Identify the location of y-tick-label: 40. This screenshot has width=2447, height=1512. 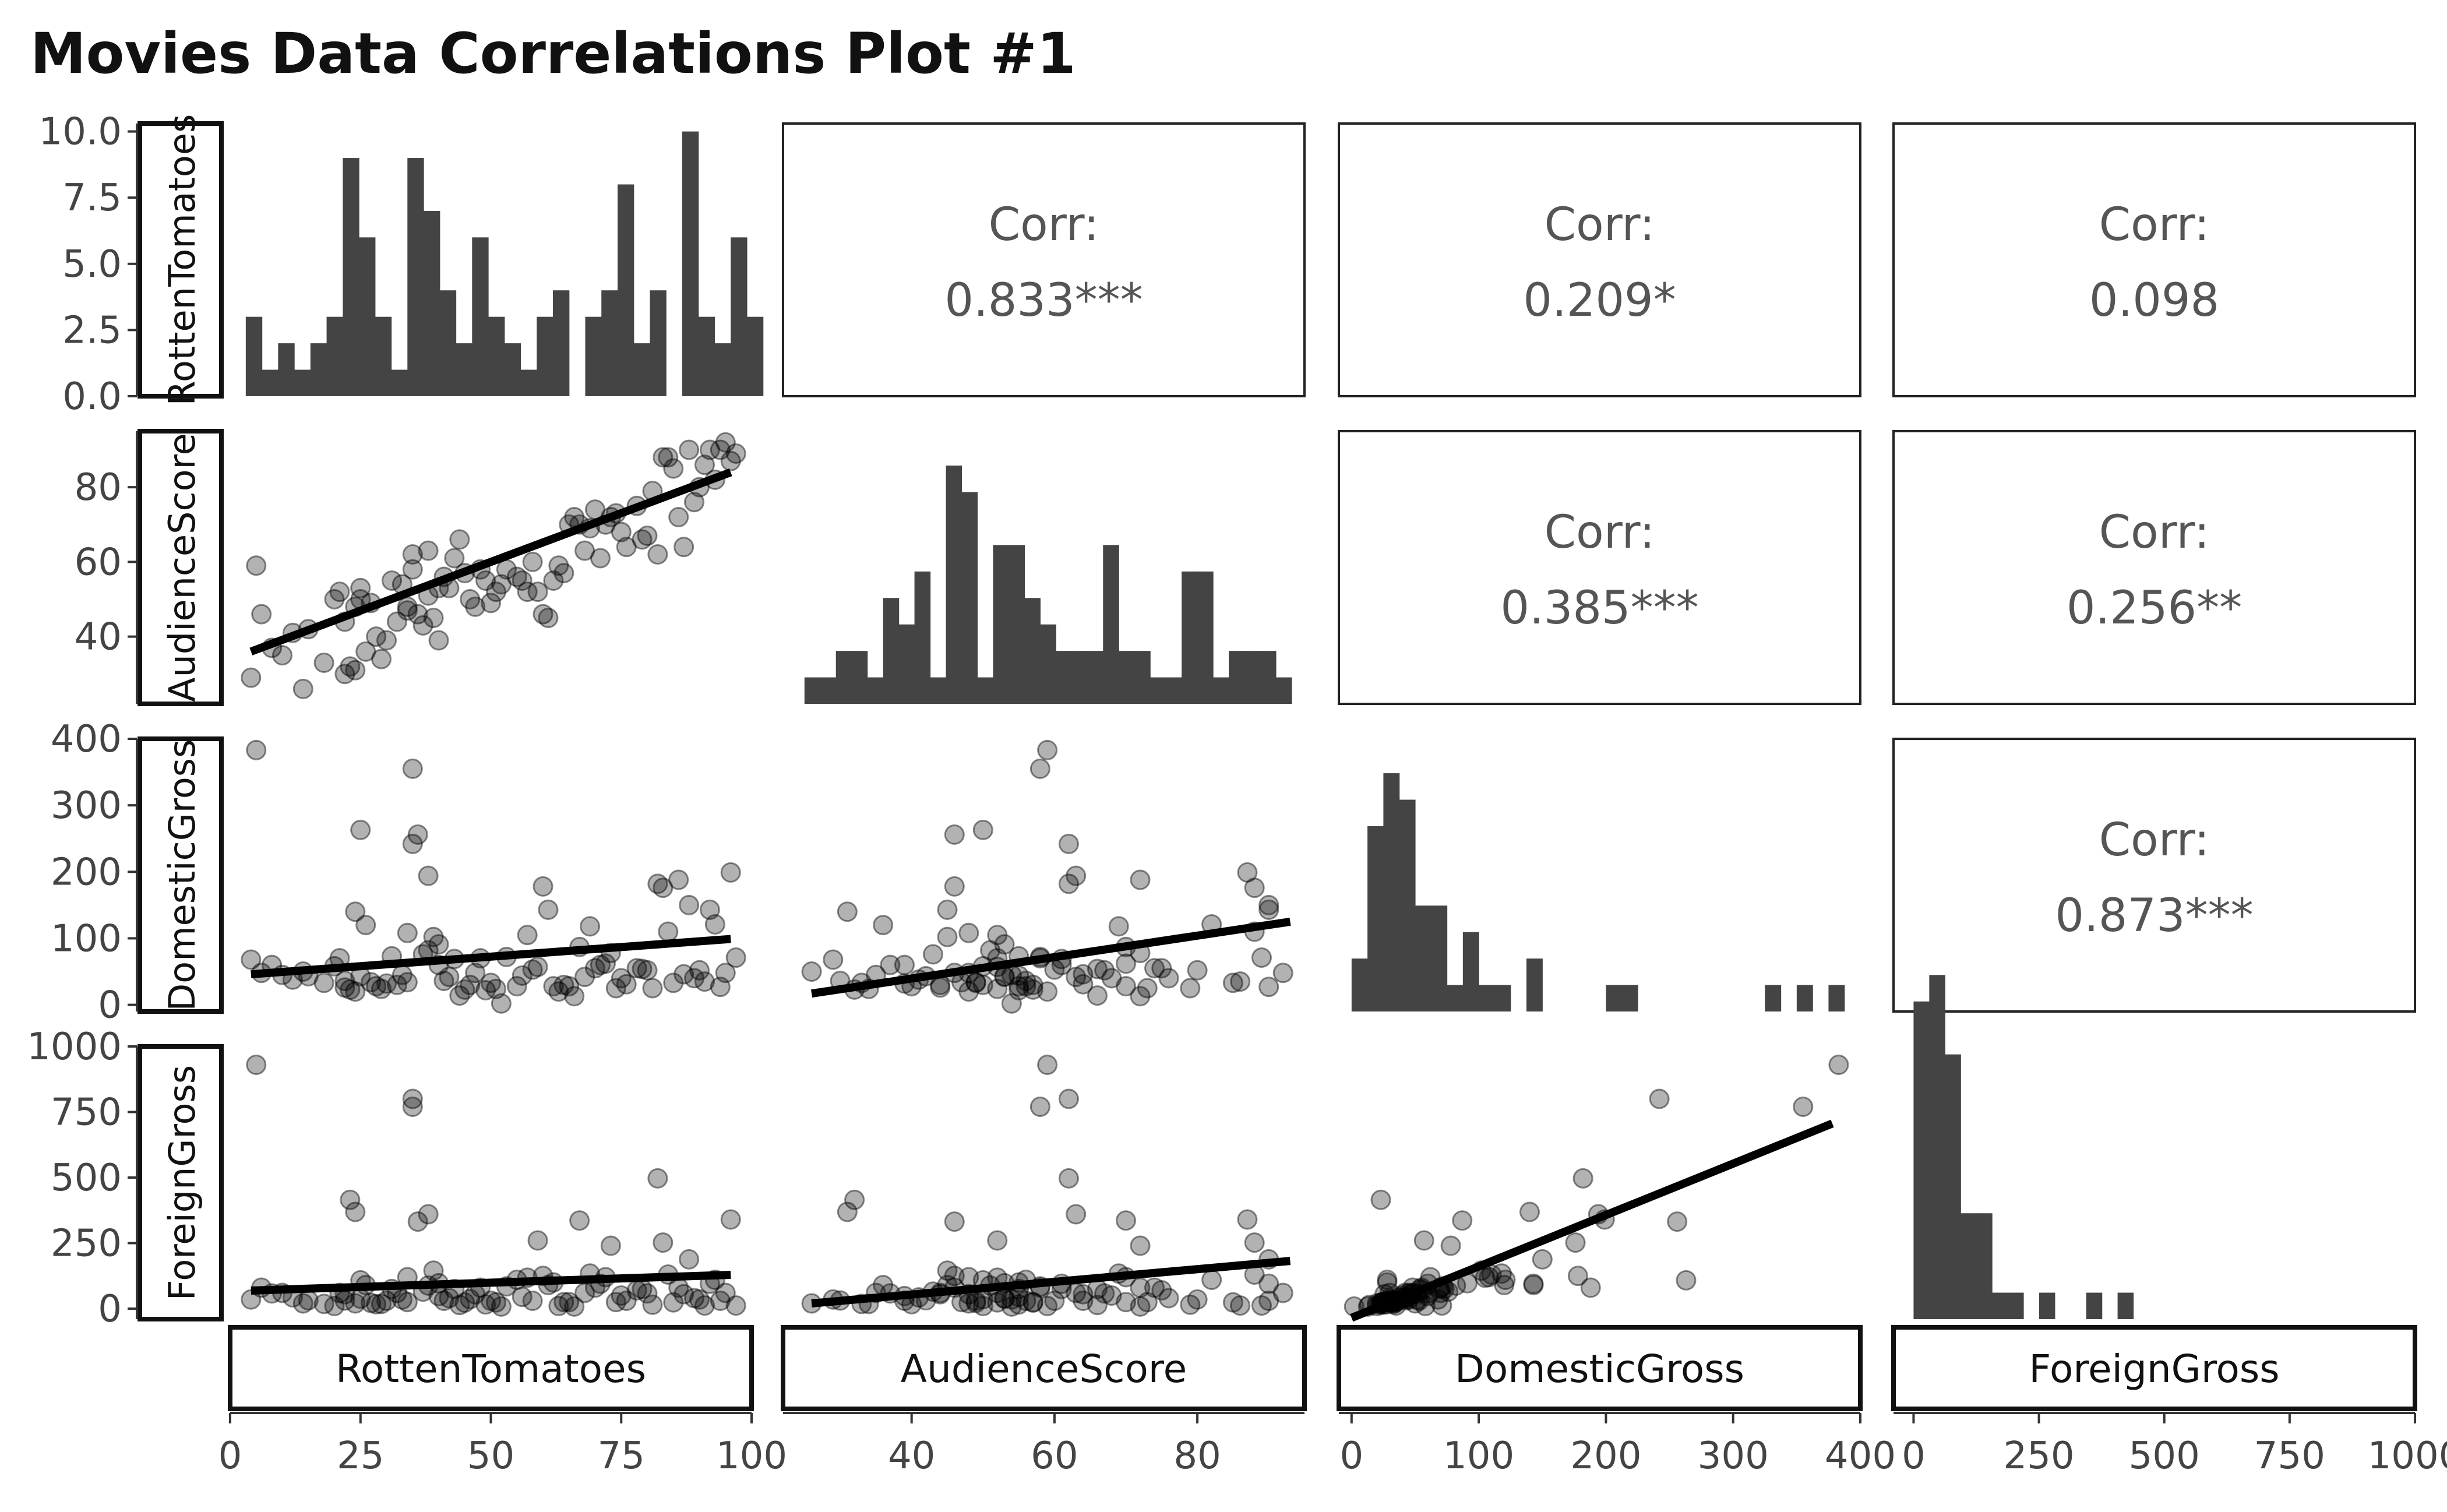
(99, 638).